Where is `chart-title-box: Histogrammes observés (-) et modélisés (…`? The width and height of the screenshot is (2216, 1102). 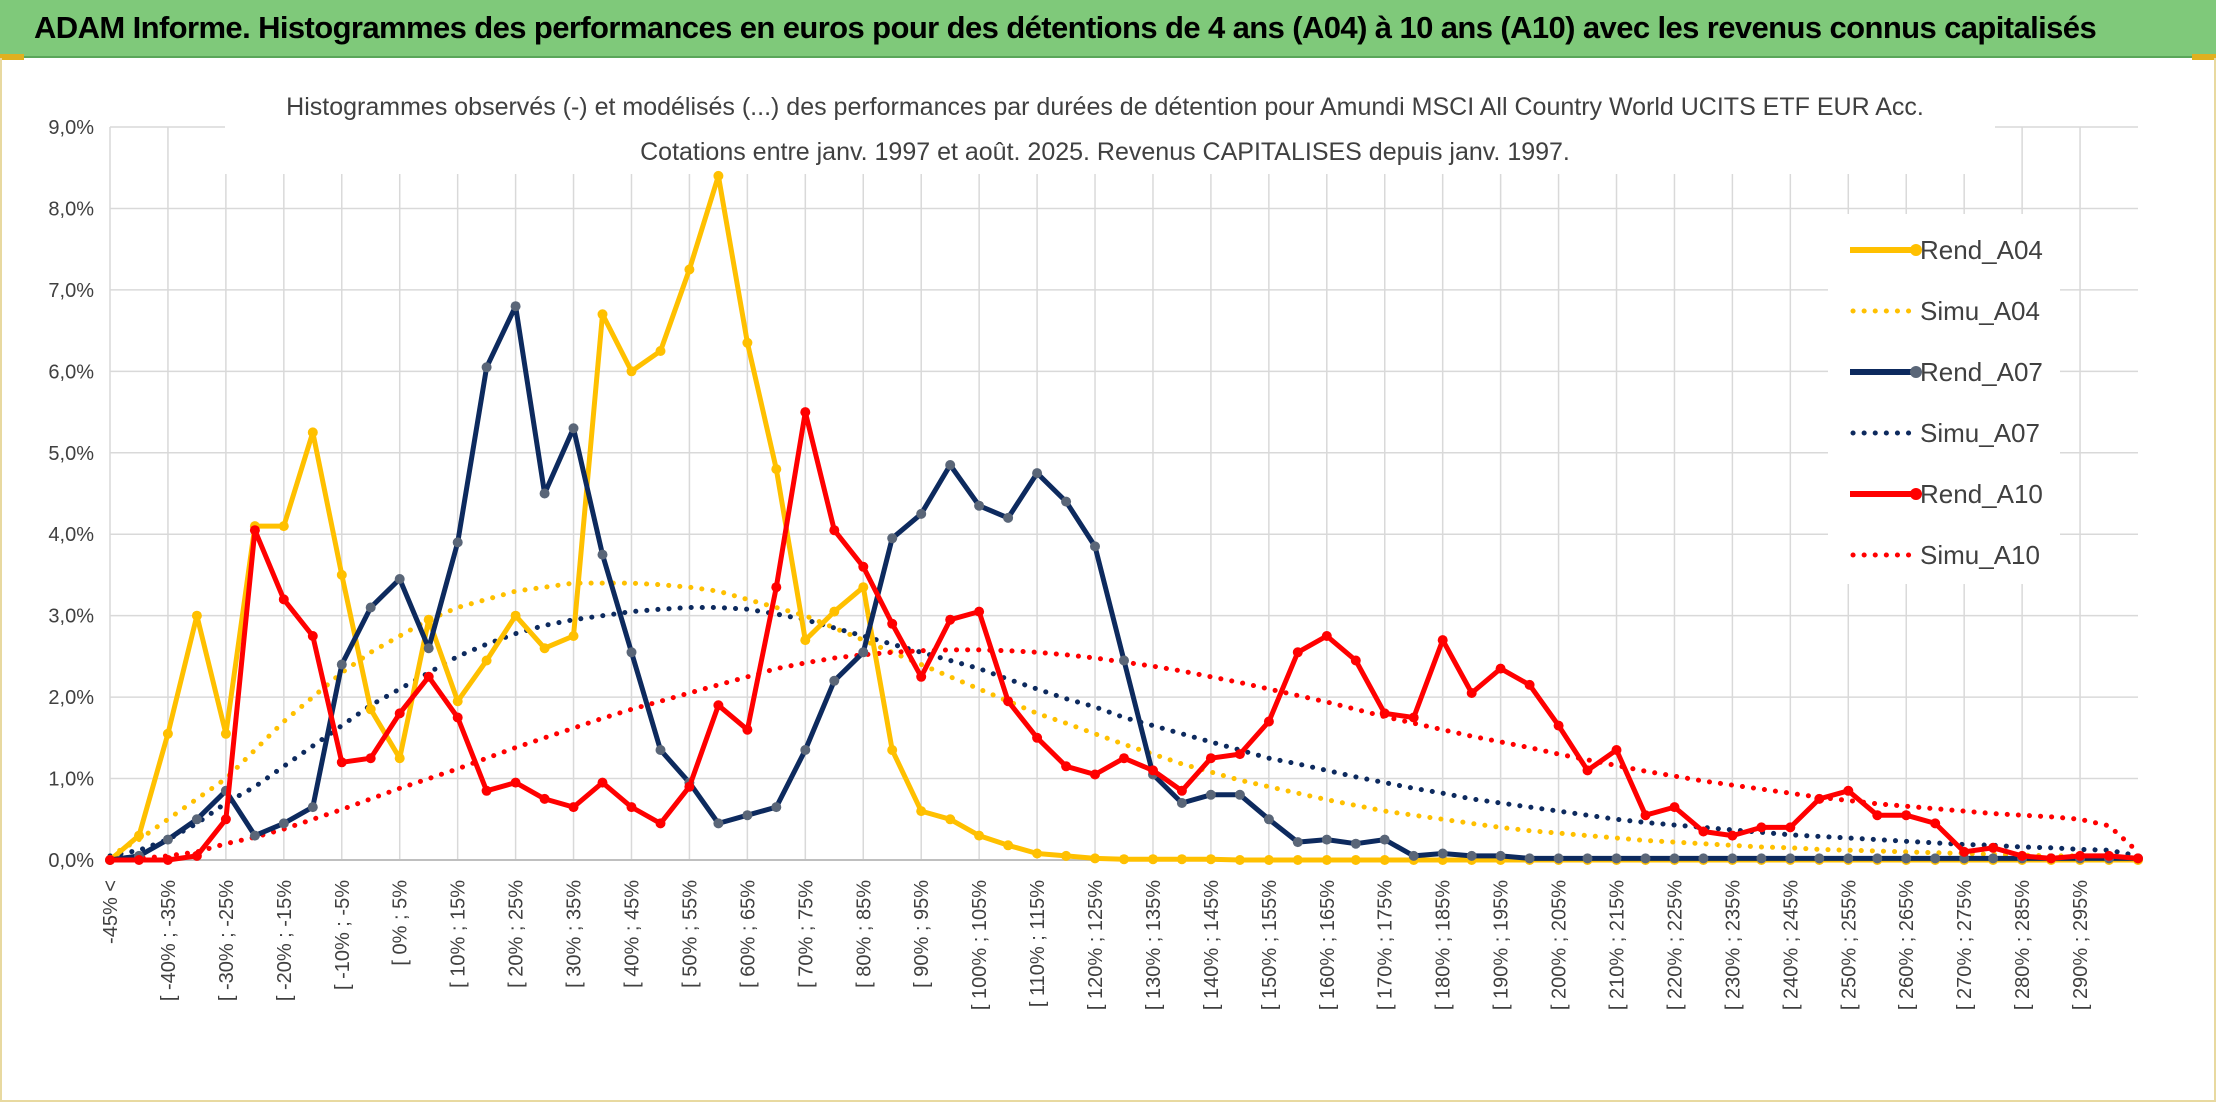
chart-title-box: Histogrammes observés (-) et modélisés (… is located at coordinates (1110, 128).